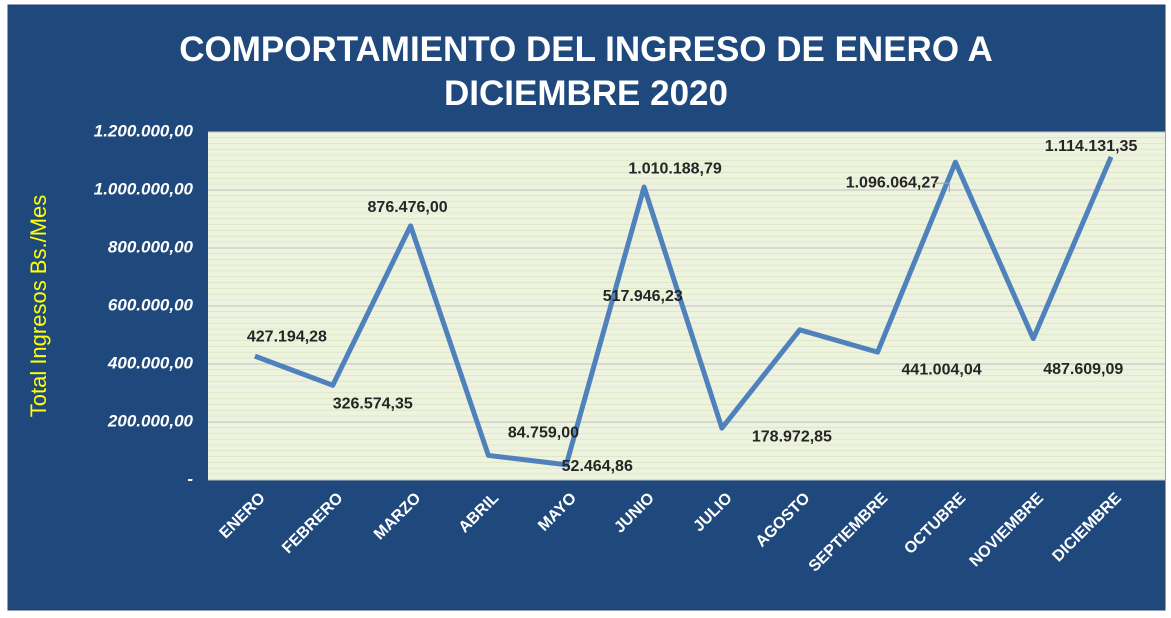  What do you see at coordinates (151, 304) in the screenshot?
I see `y-tick-label: 600.000,00` at bounding box center [151, 304].